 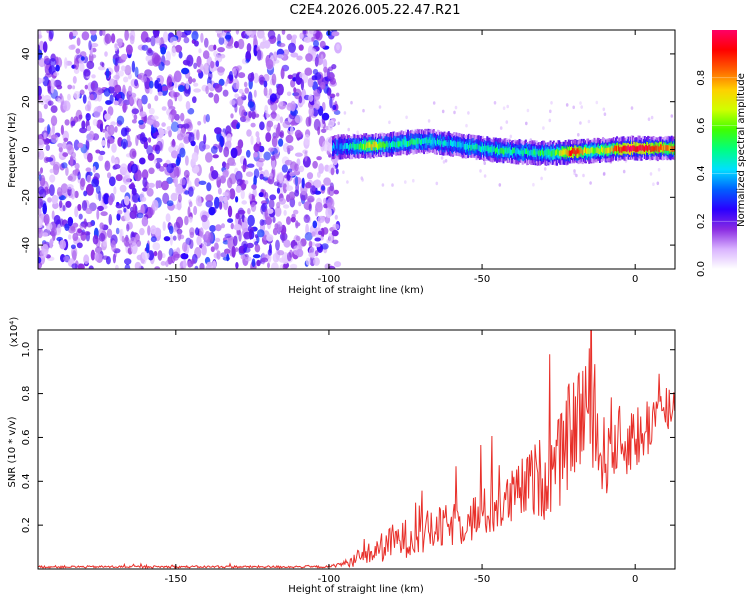 I want to click on colorbar-label: Normalized spectral amplitude, so click(x=741, y=150).